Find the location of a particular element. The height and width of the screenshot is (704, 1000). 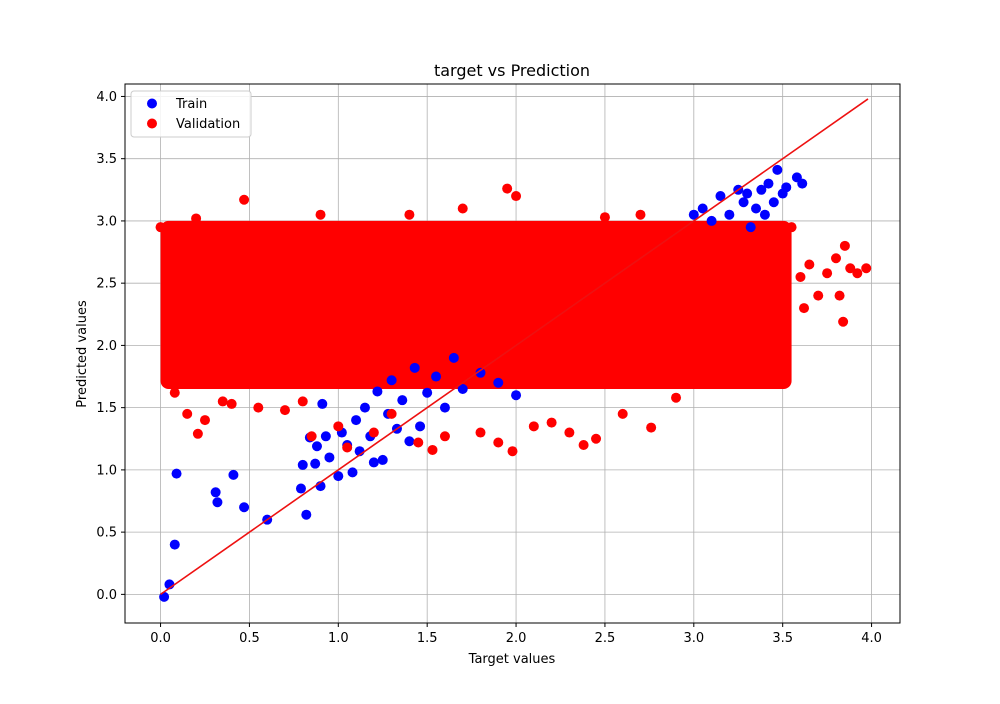

x-tick-label: 2.0 is located at coordinates (516, 638).